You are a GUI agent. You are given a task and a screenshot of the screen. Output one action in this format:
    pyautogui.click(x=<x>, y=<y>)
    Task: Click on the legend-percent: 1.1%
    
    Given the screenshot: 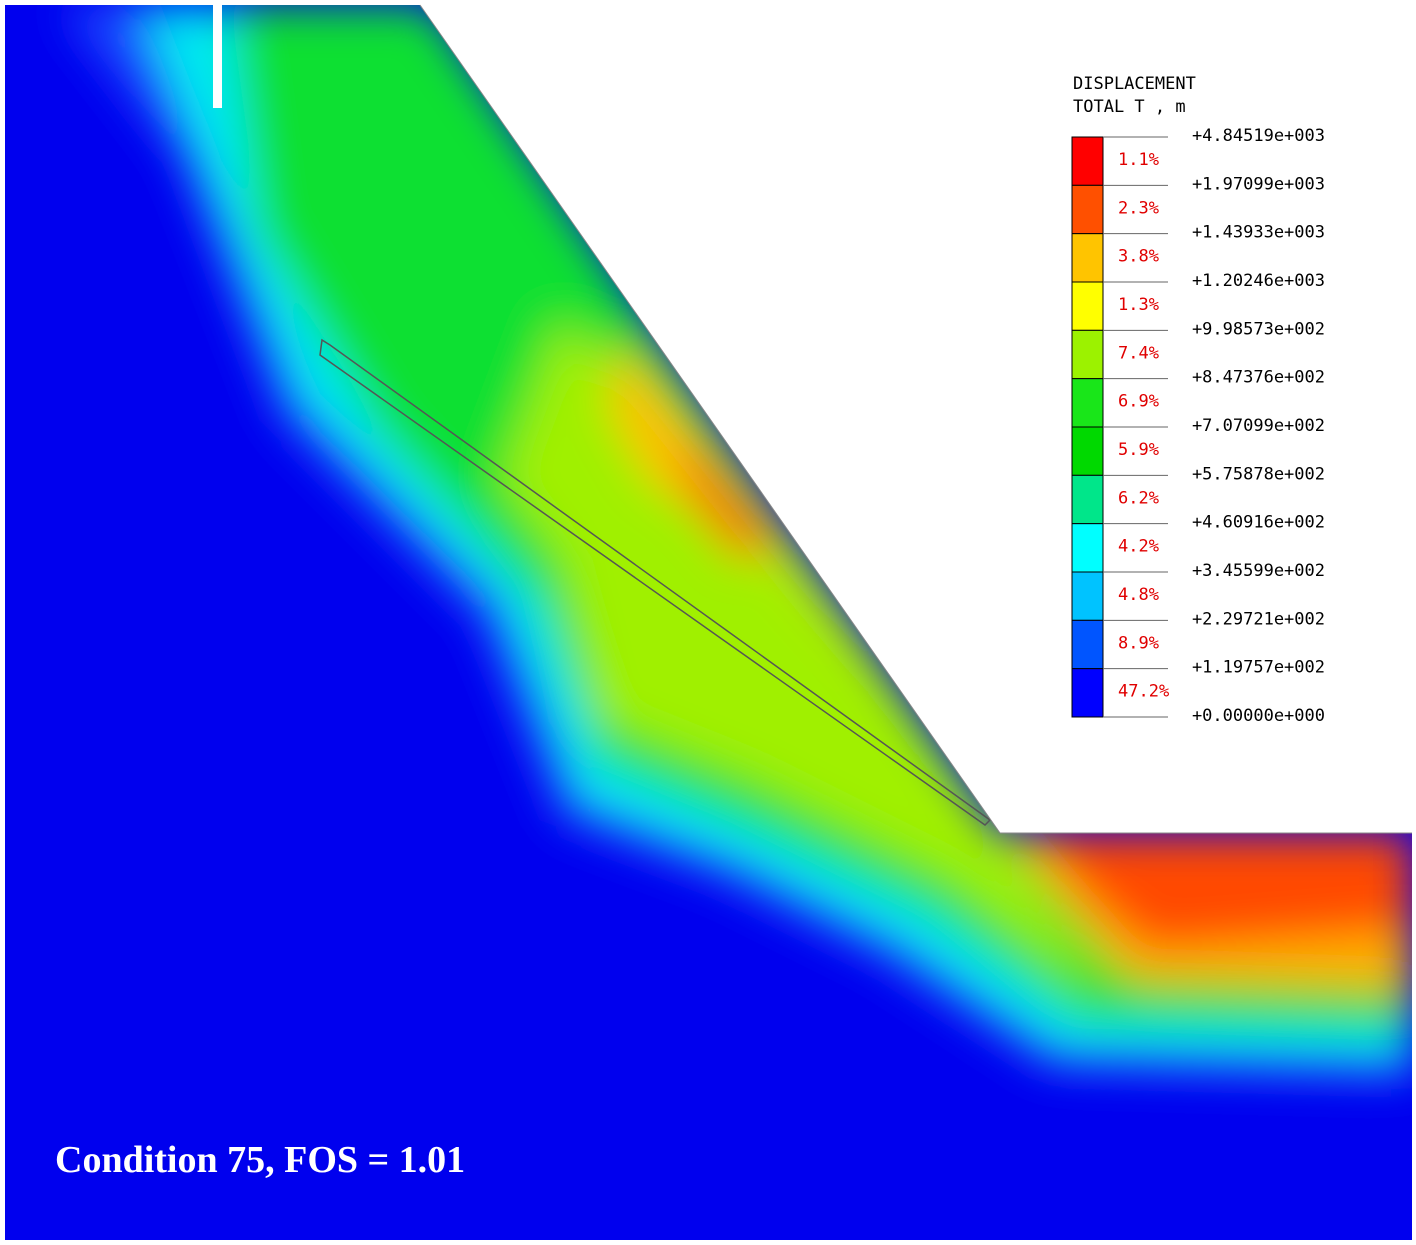 What is the action you would take?
    pyautogui.click(x=1138, y=160)
    